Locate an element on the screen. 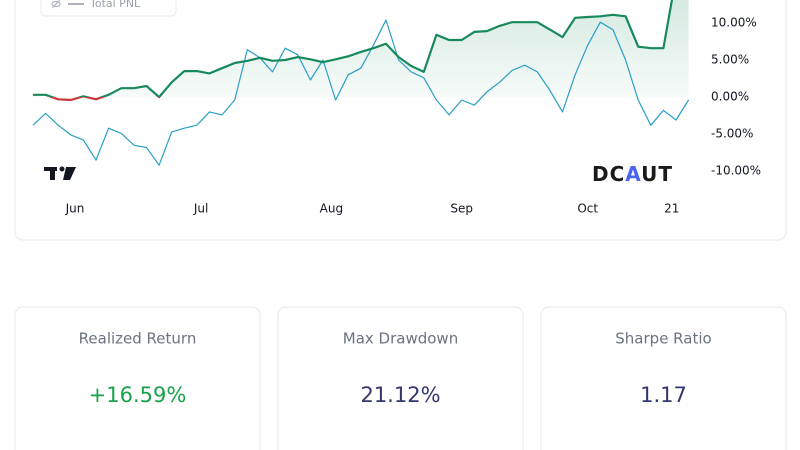  watermark: DCAUT is located at coordinates (632, 174).